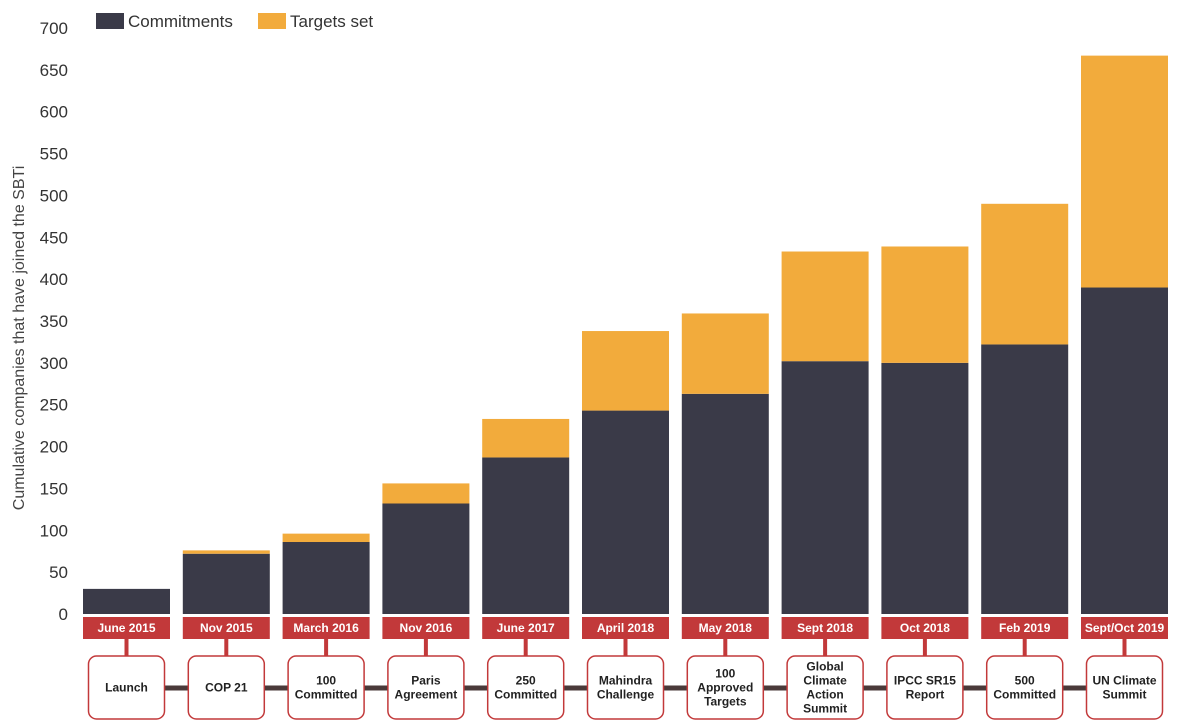  Describe the element at coordinates (234, 21) in the screenshot. I see `legend: Commitments Targets set` at that location.